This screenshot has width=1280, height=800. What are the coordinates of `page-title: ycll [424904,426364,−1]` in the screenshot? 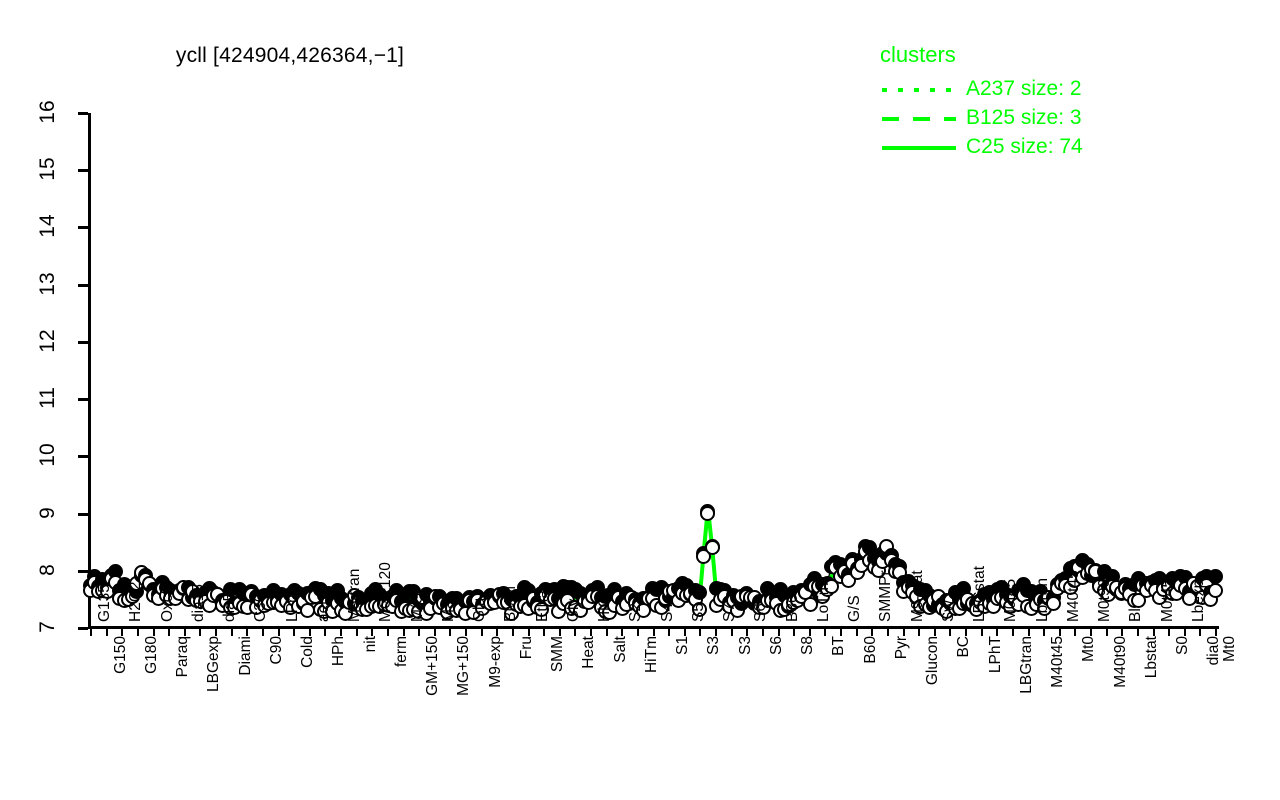 It's located at (290, 55).